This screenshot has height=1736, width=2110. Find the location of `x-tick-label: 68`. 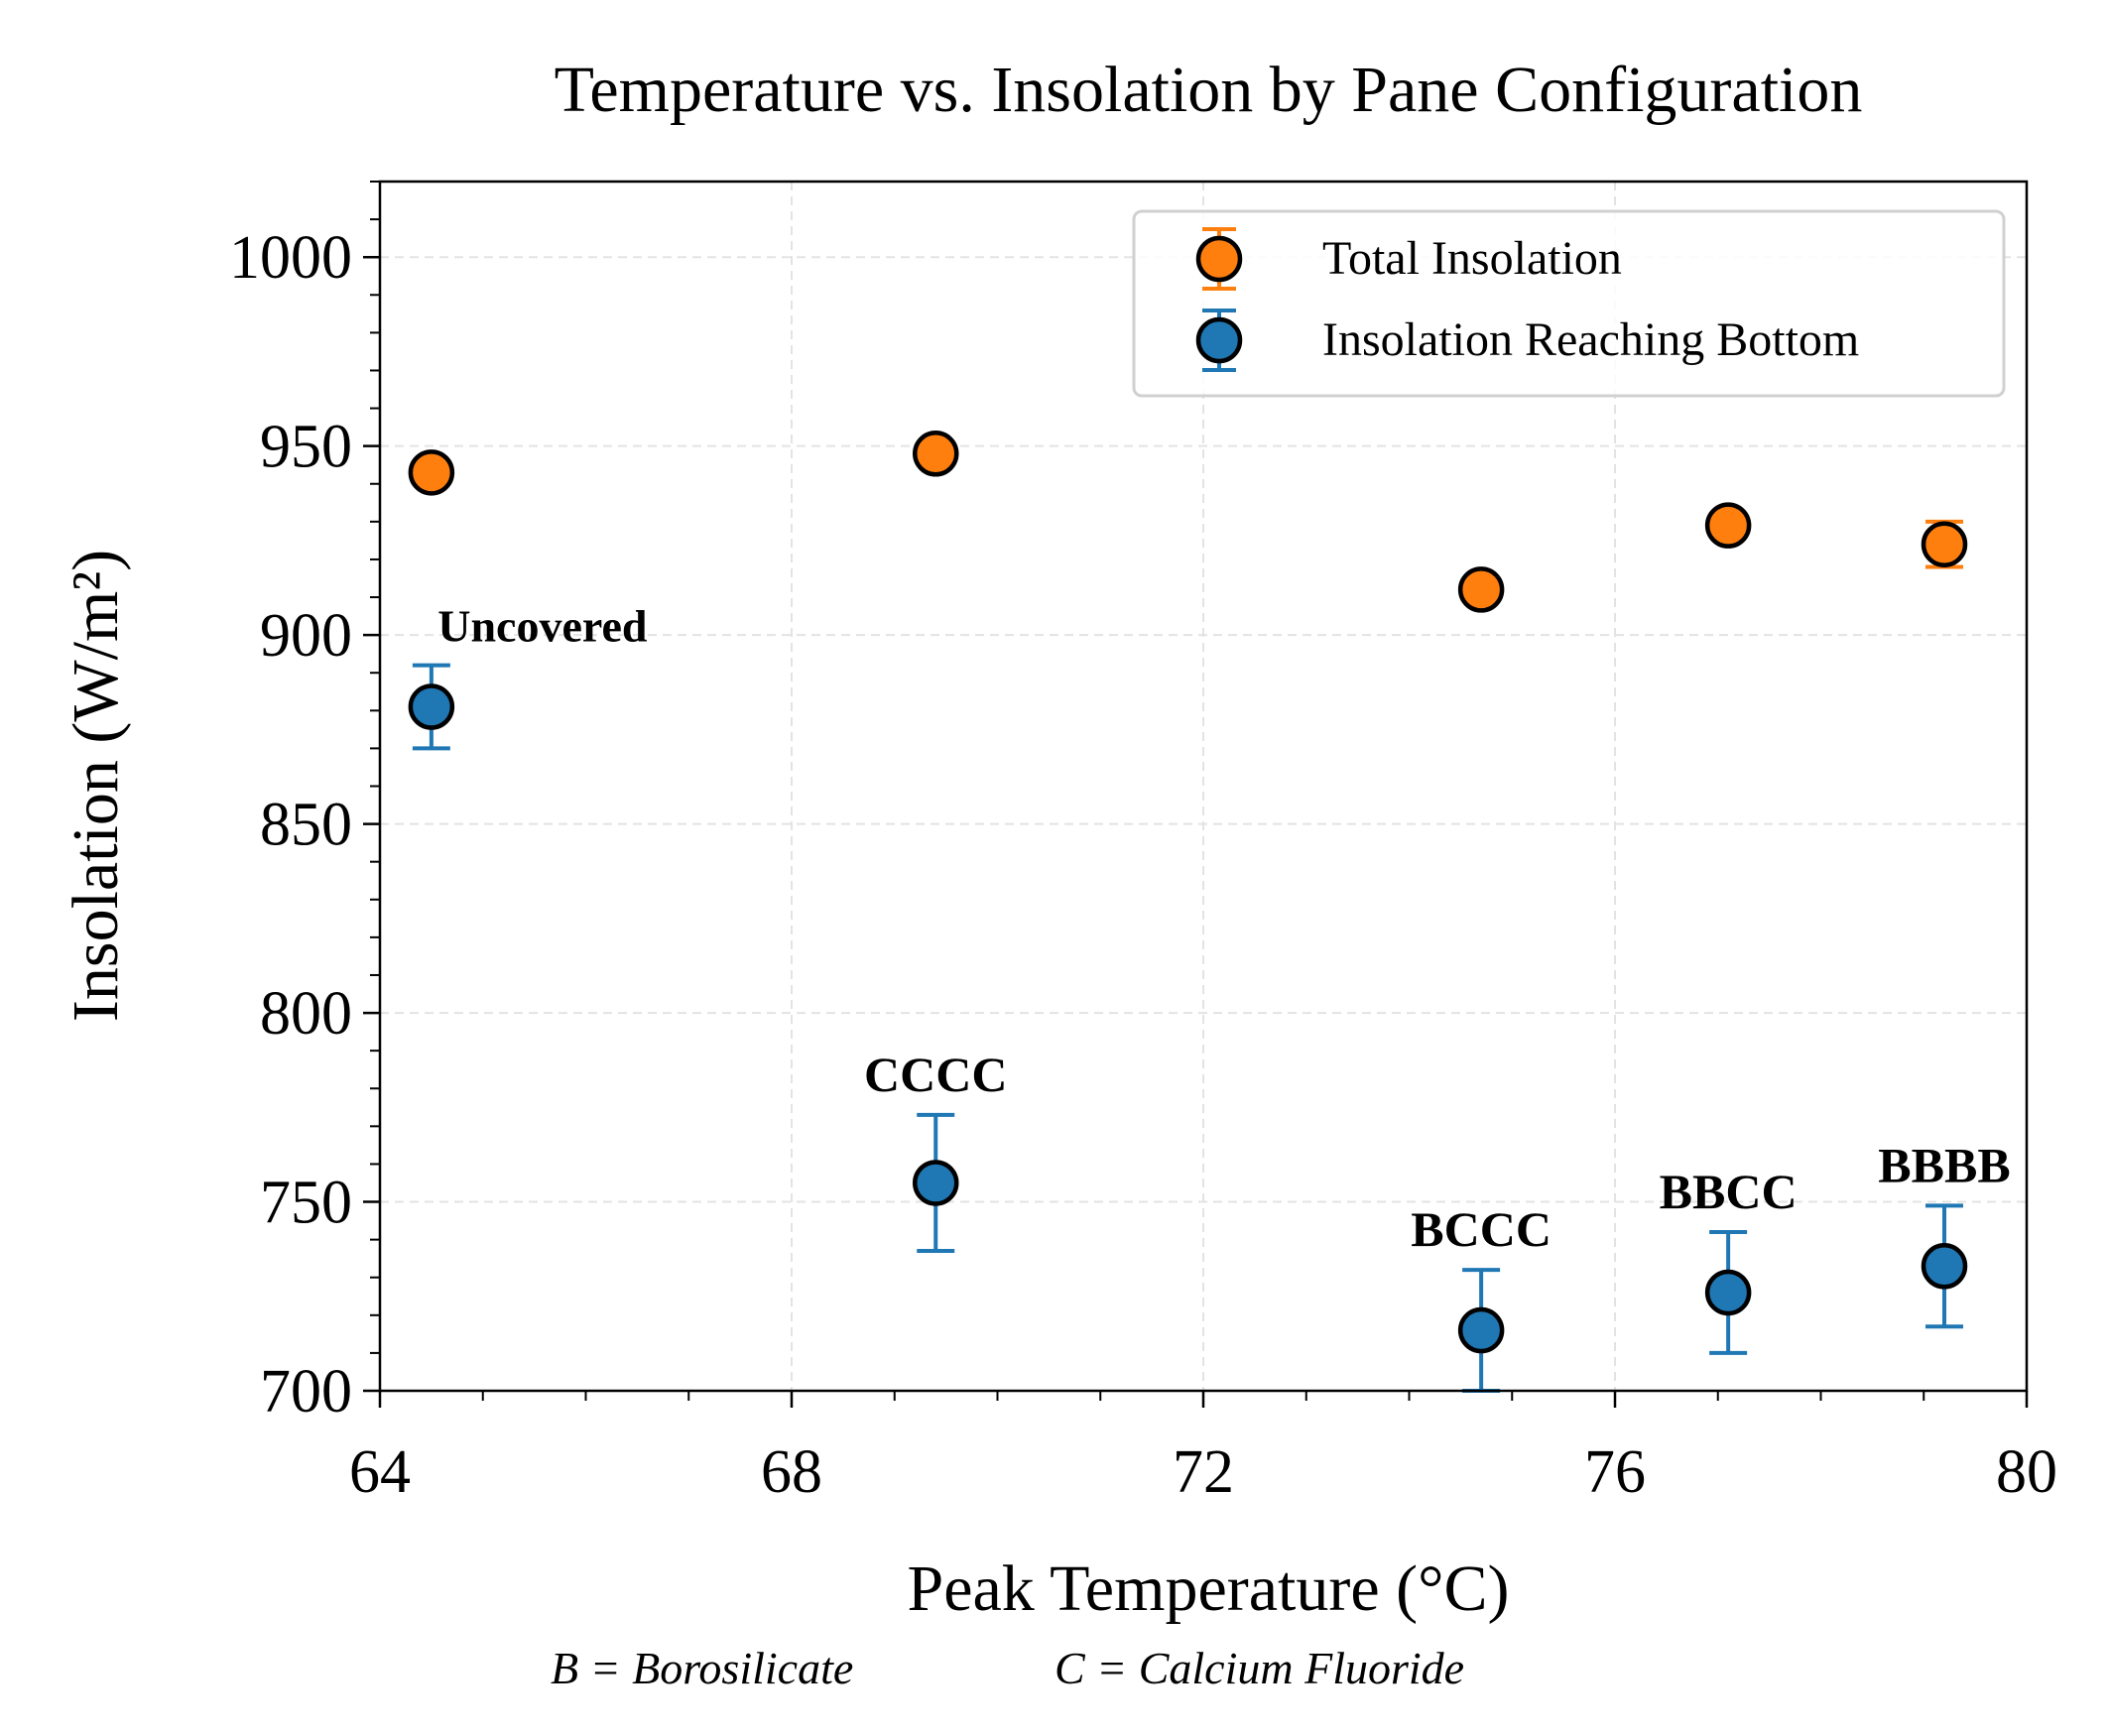

x-tick-label: 68 is located at coordinates (791, 1472).